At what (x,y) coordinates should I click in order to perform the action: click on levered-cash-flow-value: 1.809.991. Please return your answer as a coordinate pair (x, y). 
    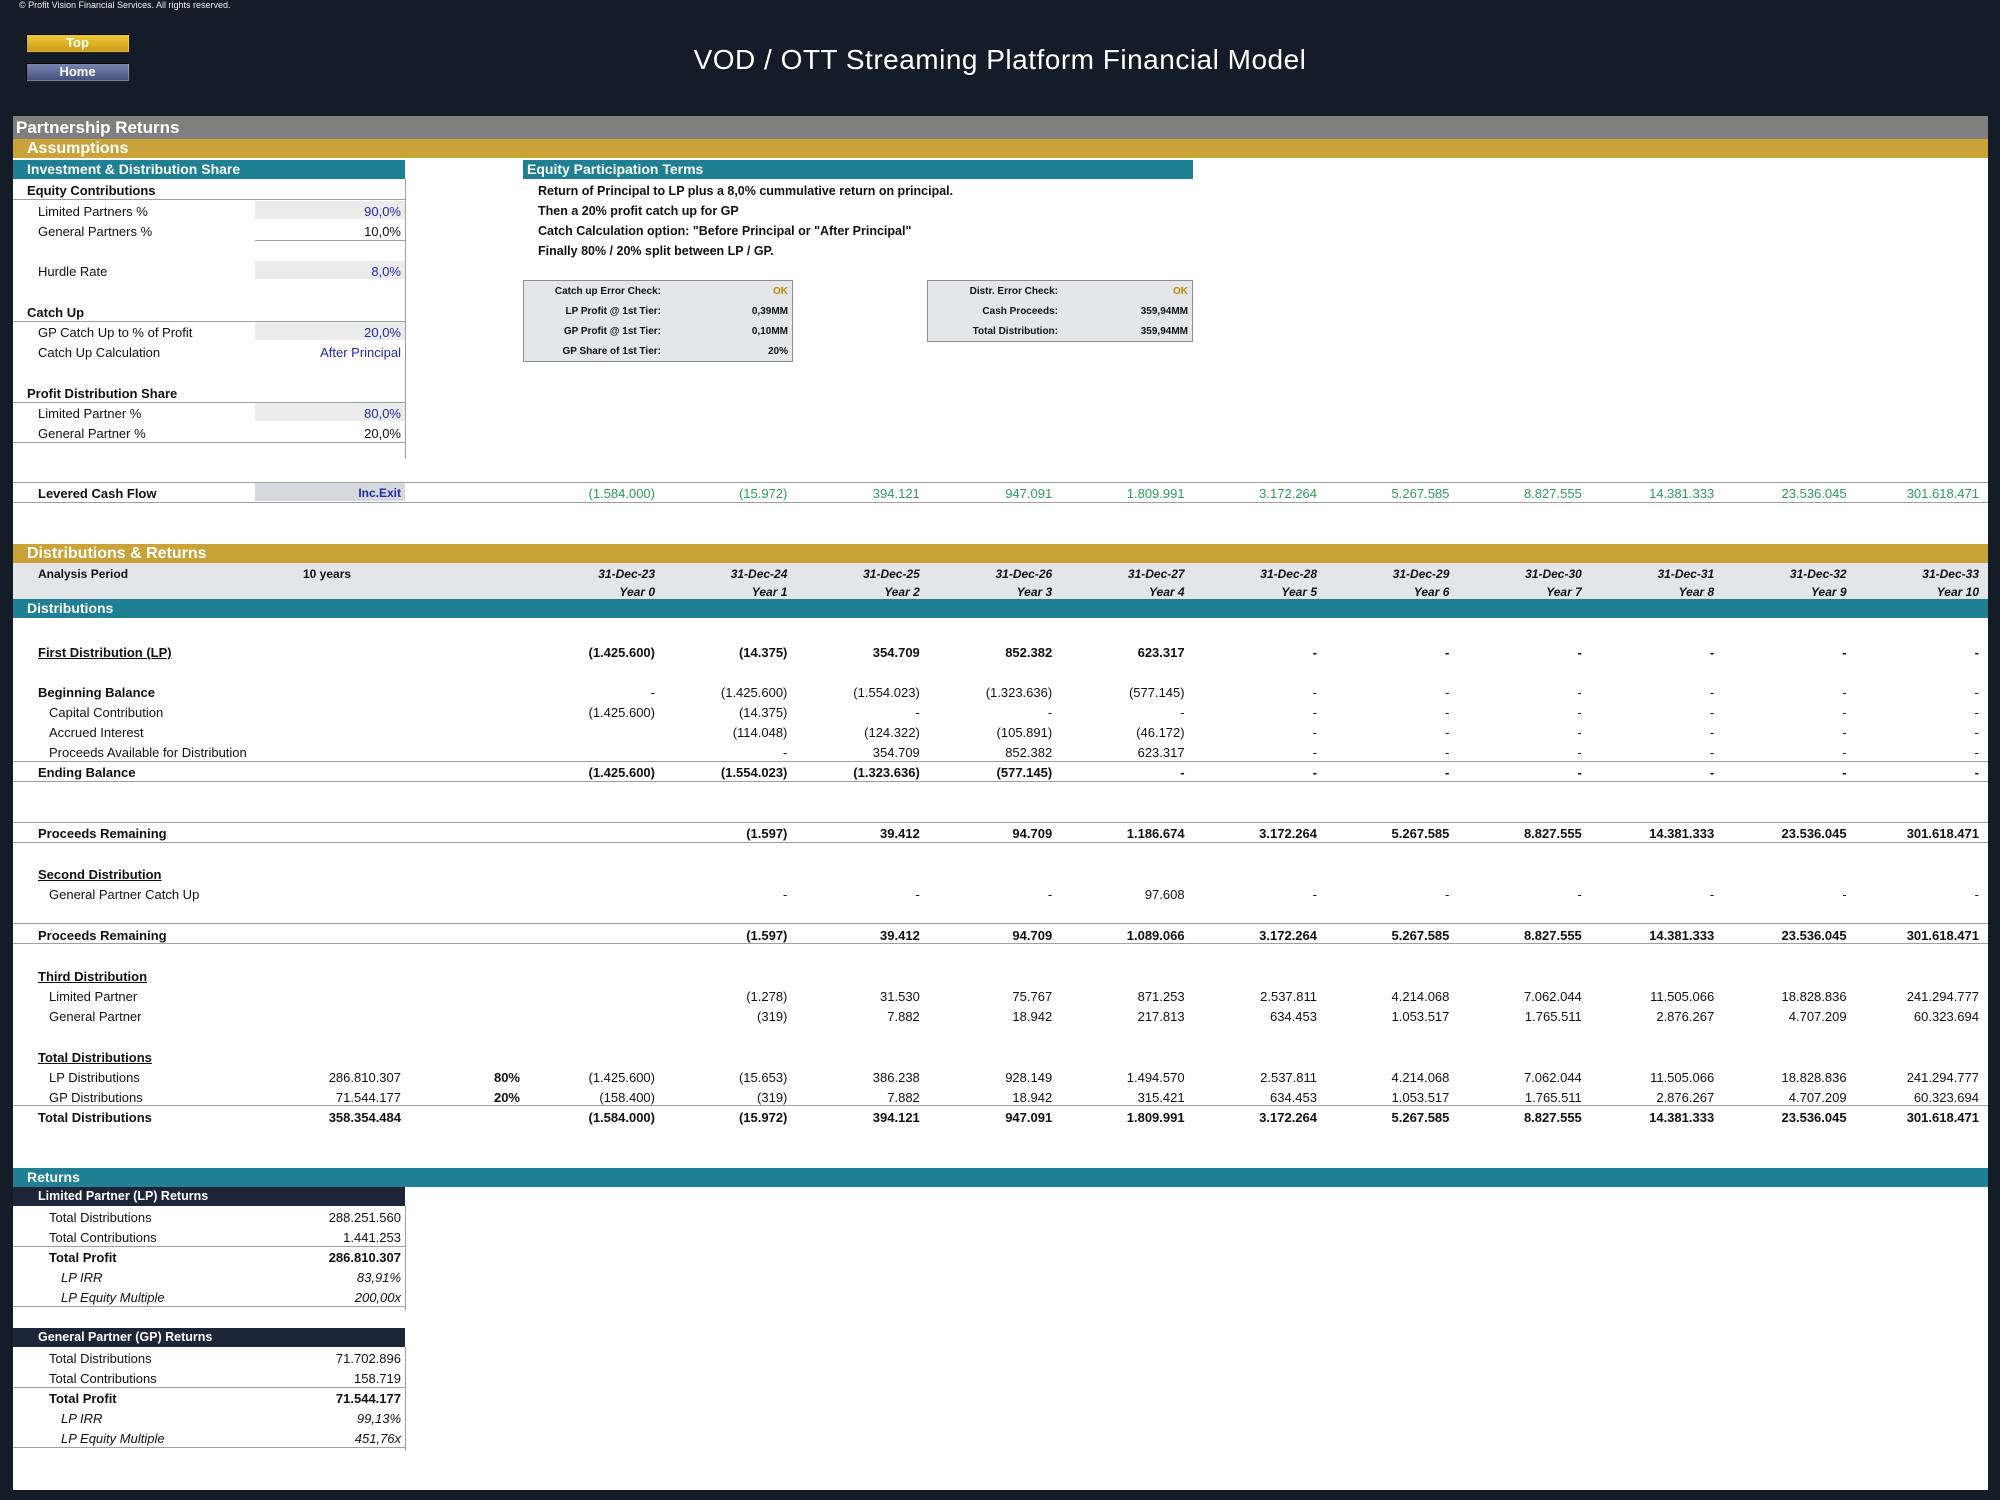
    Looking at the image, I should click on (1155, 493).